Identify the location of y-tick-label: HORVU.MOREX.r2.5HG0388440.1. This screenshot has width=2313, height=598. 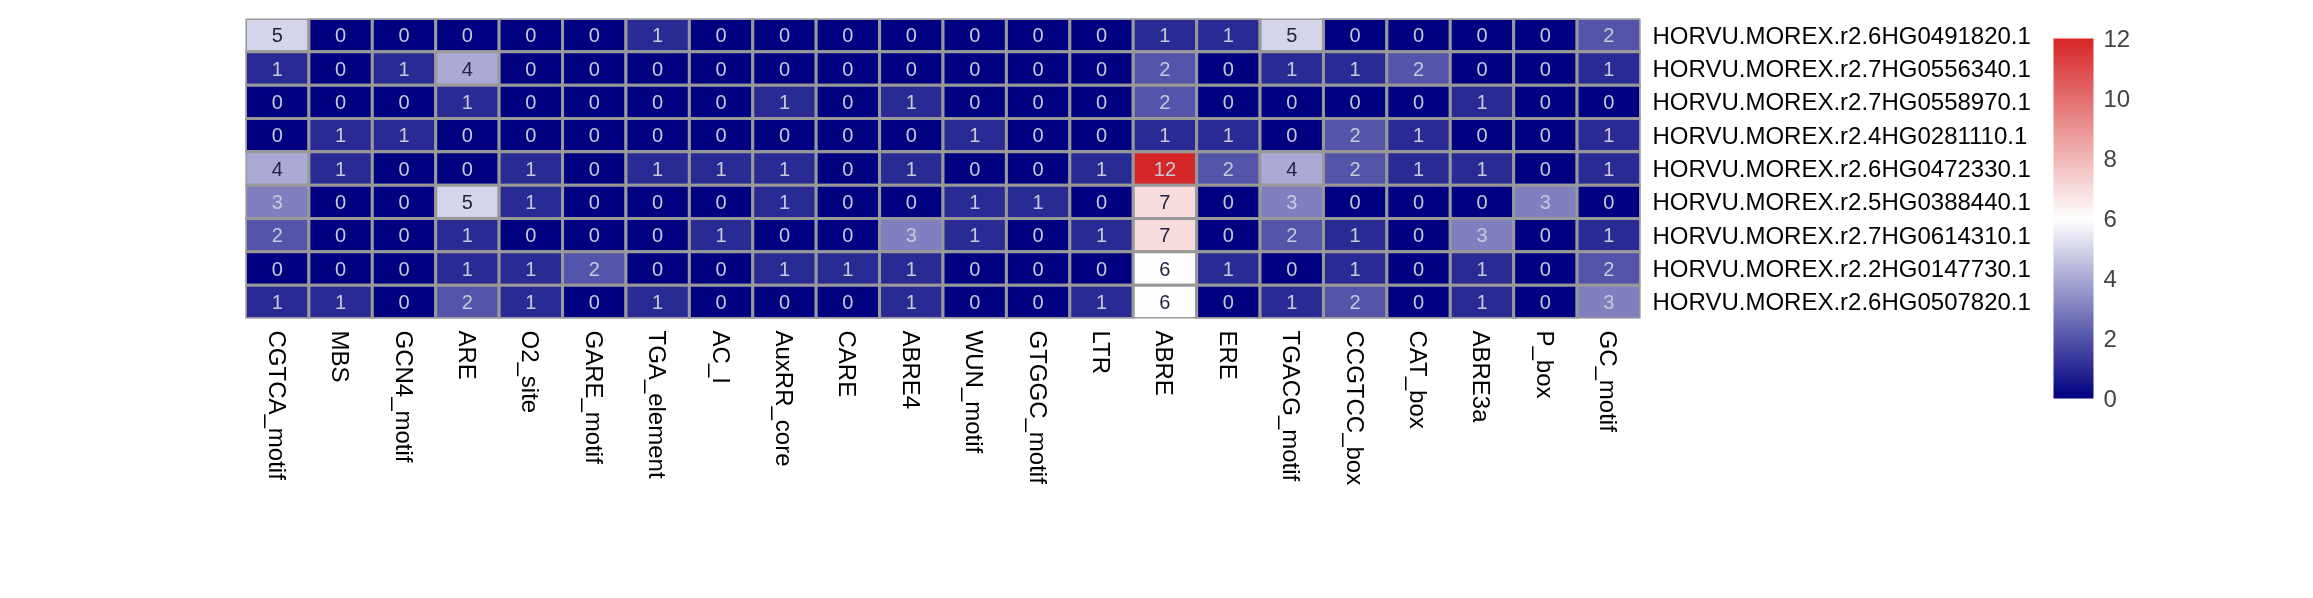
(1841, 202).